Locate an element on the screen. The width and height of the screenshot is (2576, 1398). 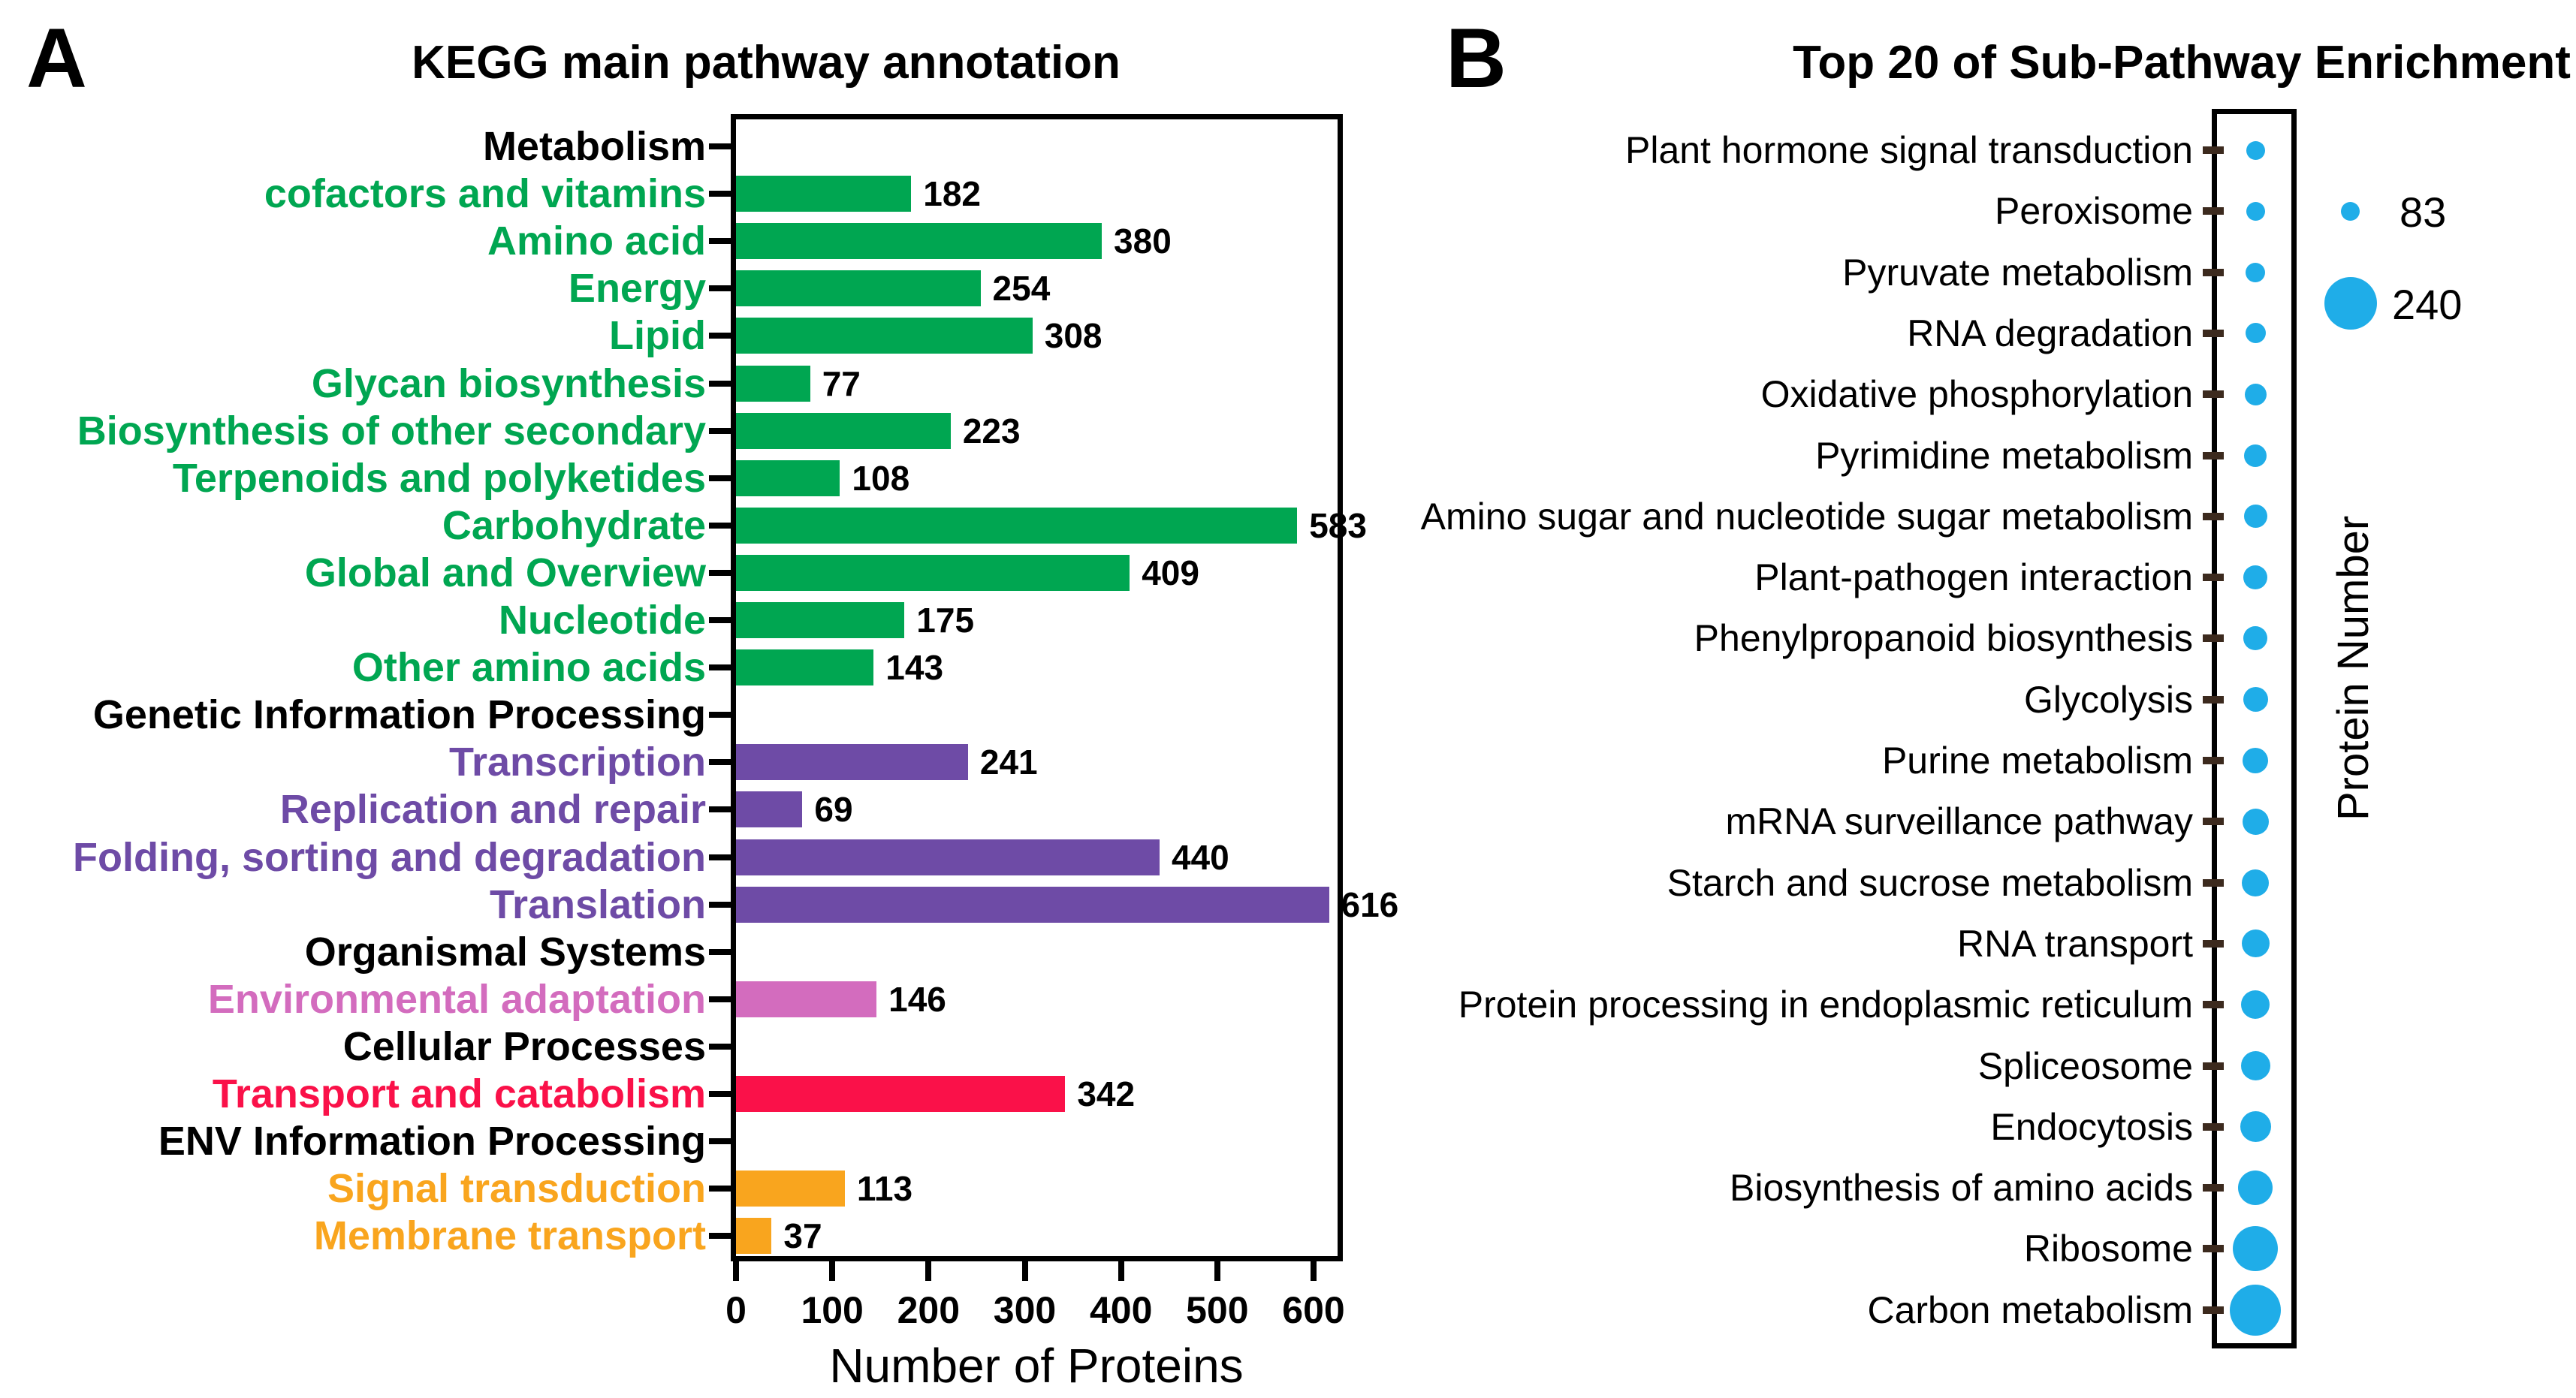
bar-value-label: 69 is located at coordinates (834, 810).